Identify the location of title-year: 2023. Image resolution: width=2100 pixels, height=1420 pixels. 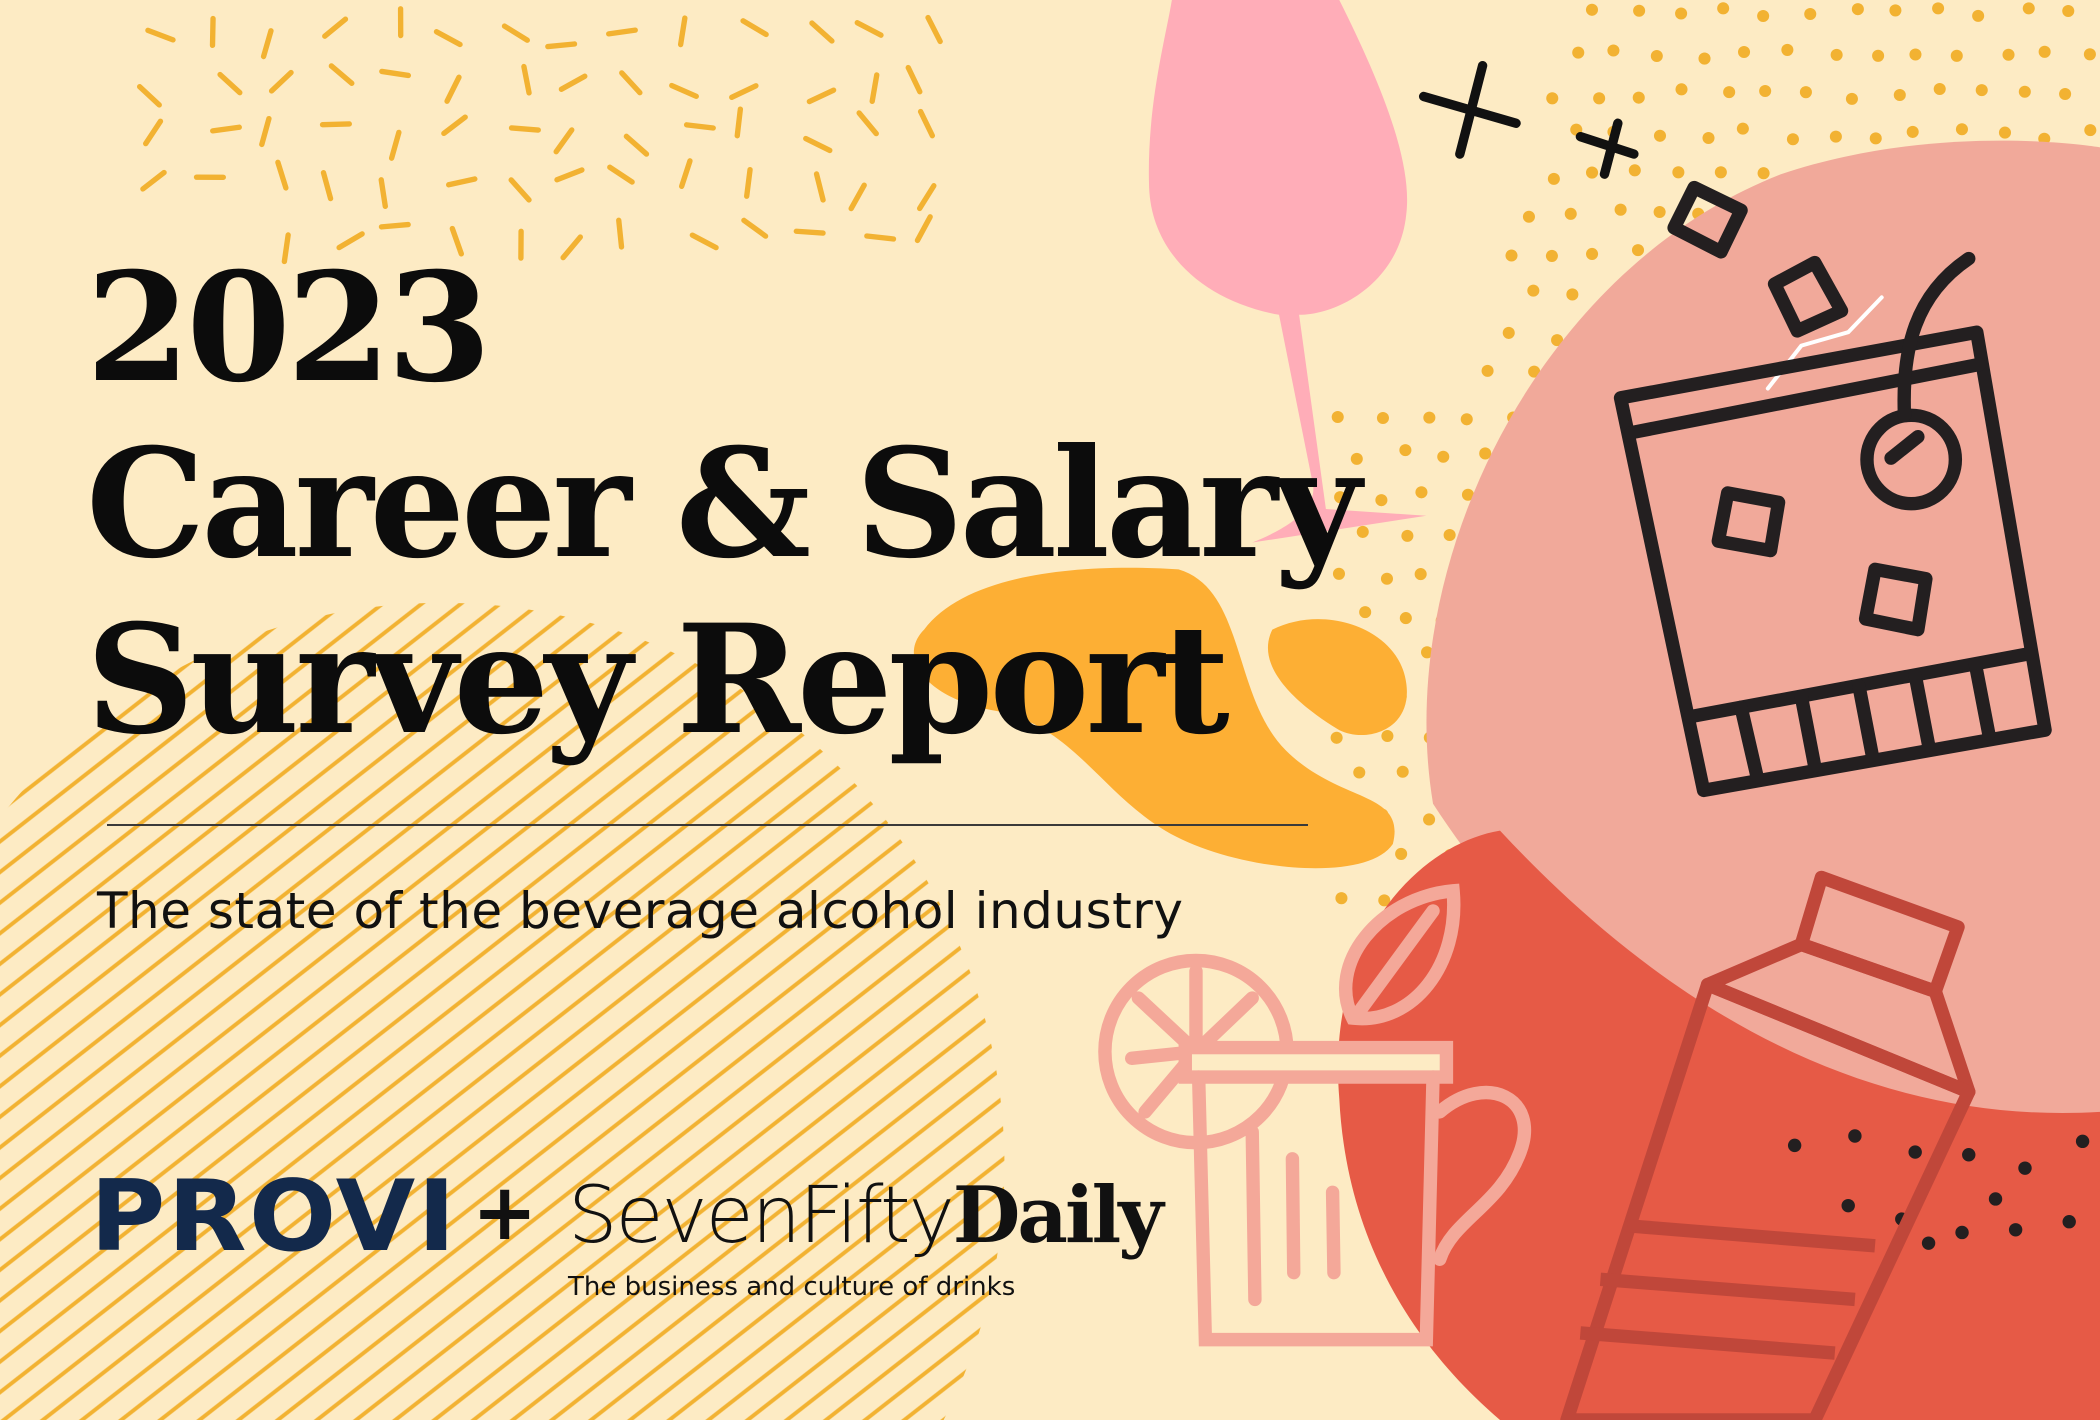
(288, 328).